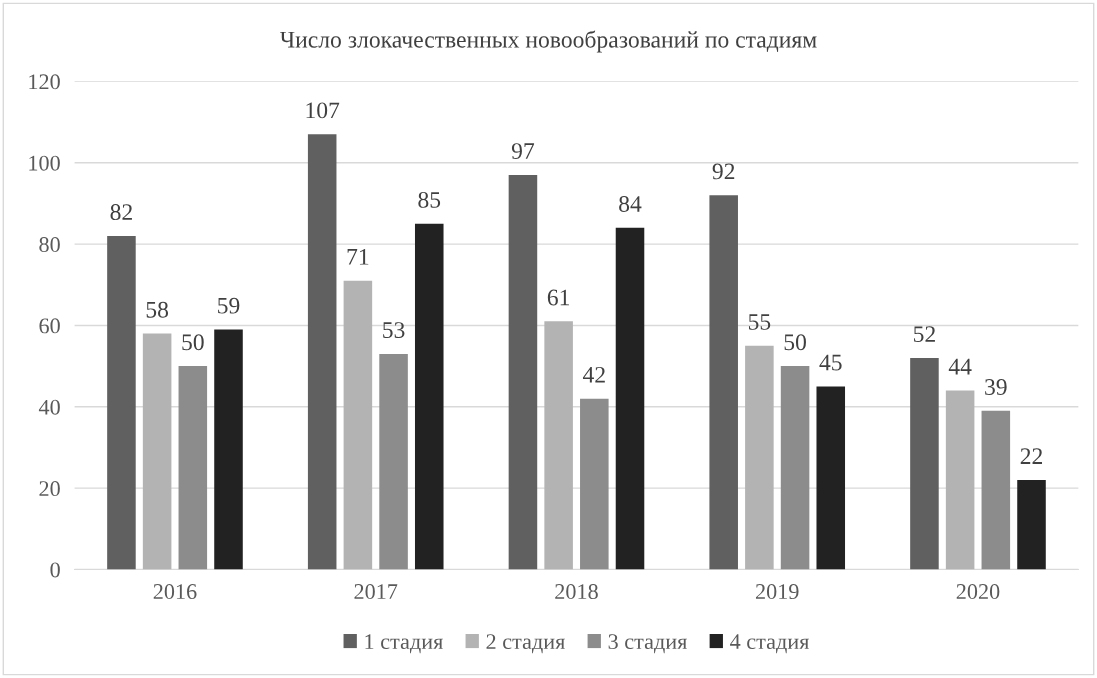 The image size is (1097, 678). I want to click on y-tick-label: 60, so click(49, 326).